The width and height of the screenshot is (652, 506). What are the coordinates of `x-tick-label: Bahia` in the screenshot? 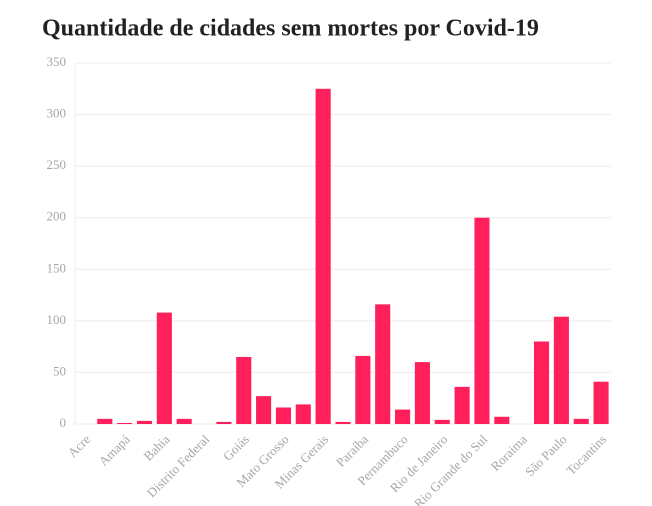 It's located at (157, 447).